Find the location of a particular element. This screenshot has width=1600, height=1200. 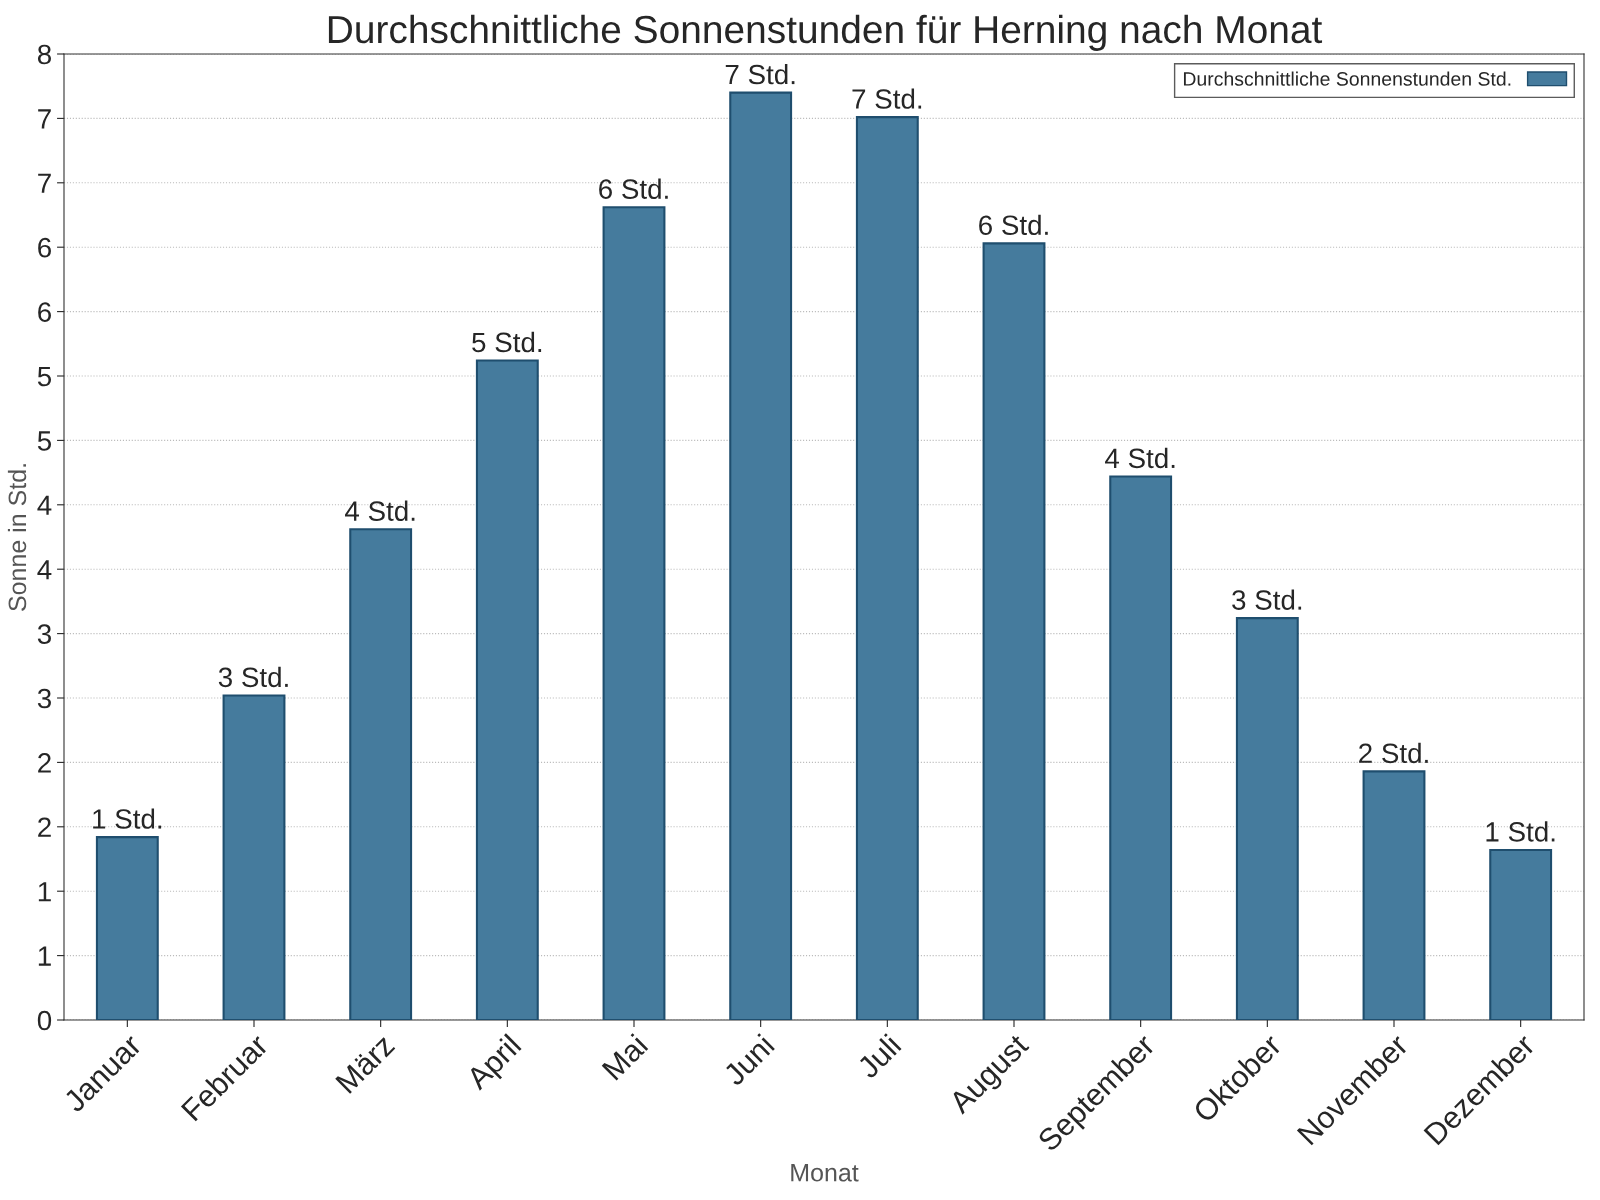

y-axis-title: Sonne in Std. is located at coordinates (17, 537).